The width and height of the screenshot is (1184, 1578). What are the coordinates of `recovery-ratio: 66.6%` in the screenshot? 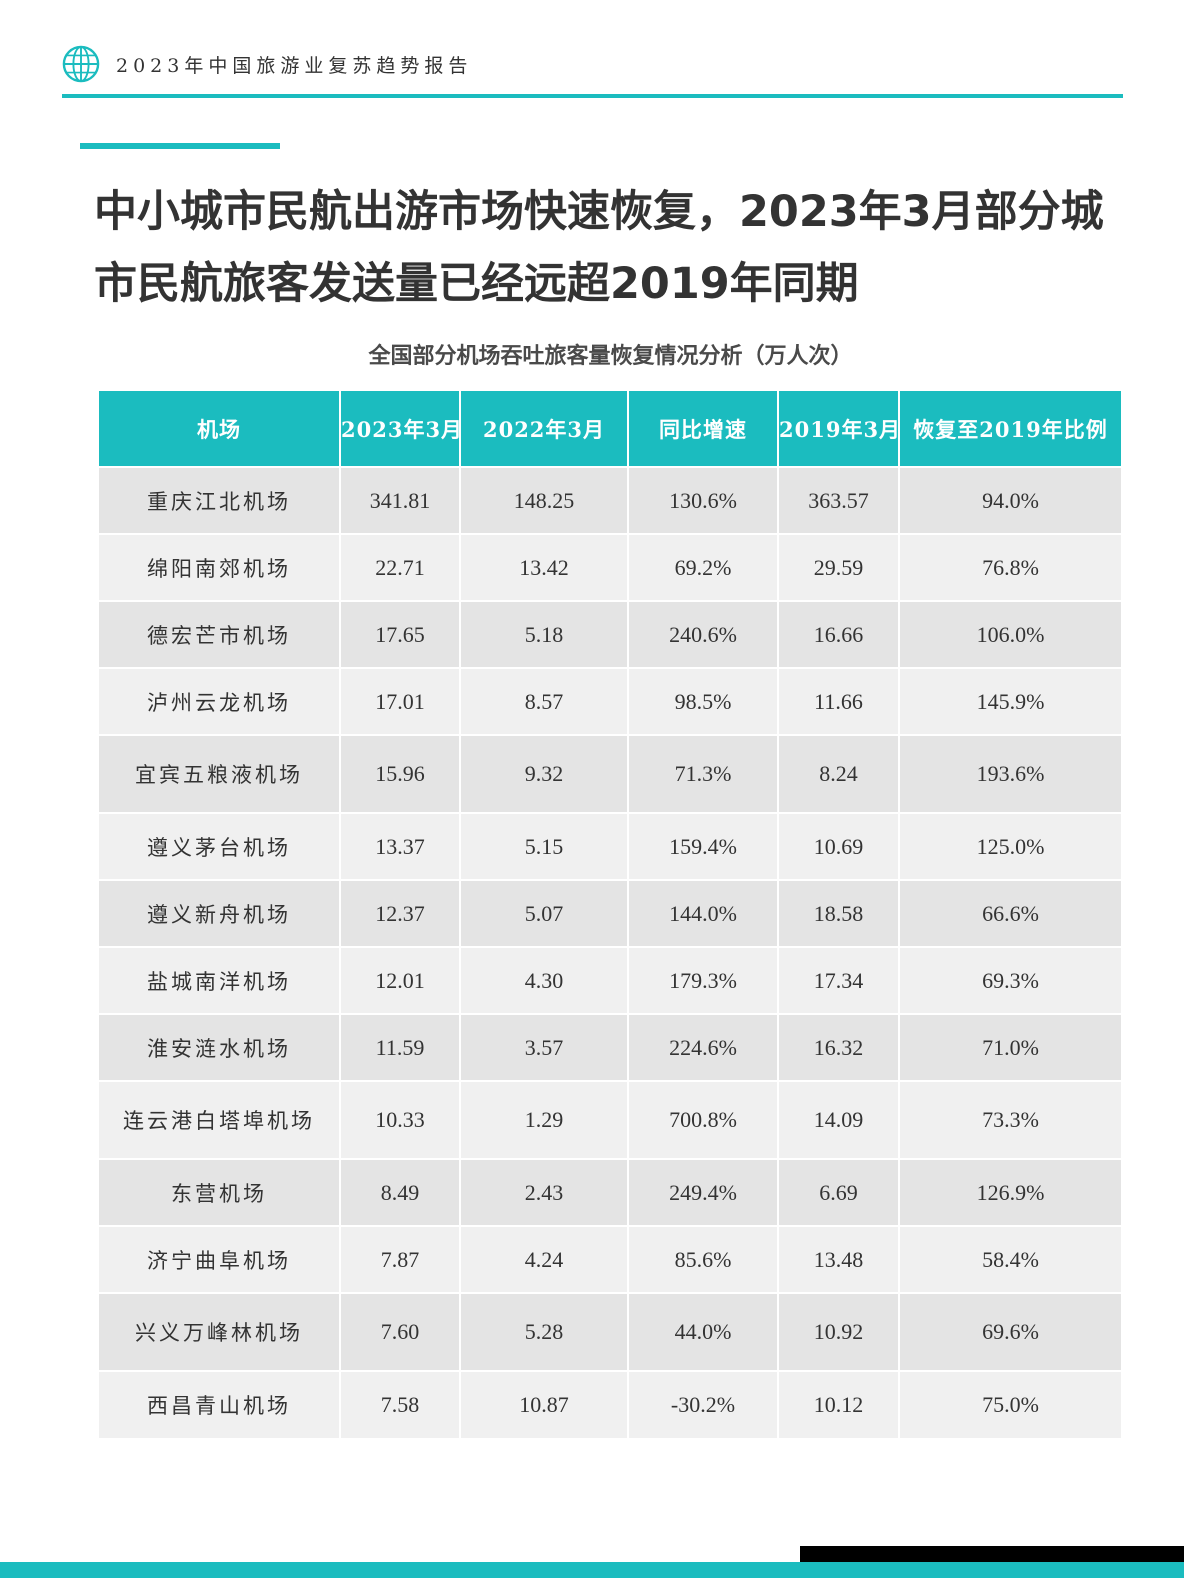 It's located at (1010, 913).